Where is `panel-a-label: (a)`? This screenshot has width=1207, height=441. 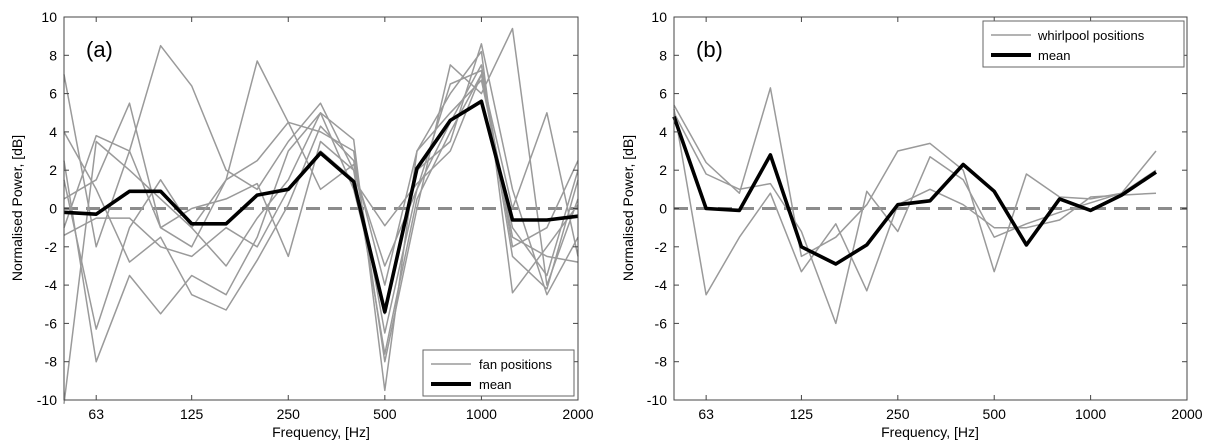
panel-a-label: (a) is located at coordinates (99, 49).